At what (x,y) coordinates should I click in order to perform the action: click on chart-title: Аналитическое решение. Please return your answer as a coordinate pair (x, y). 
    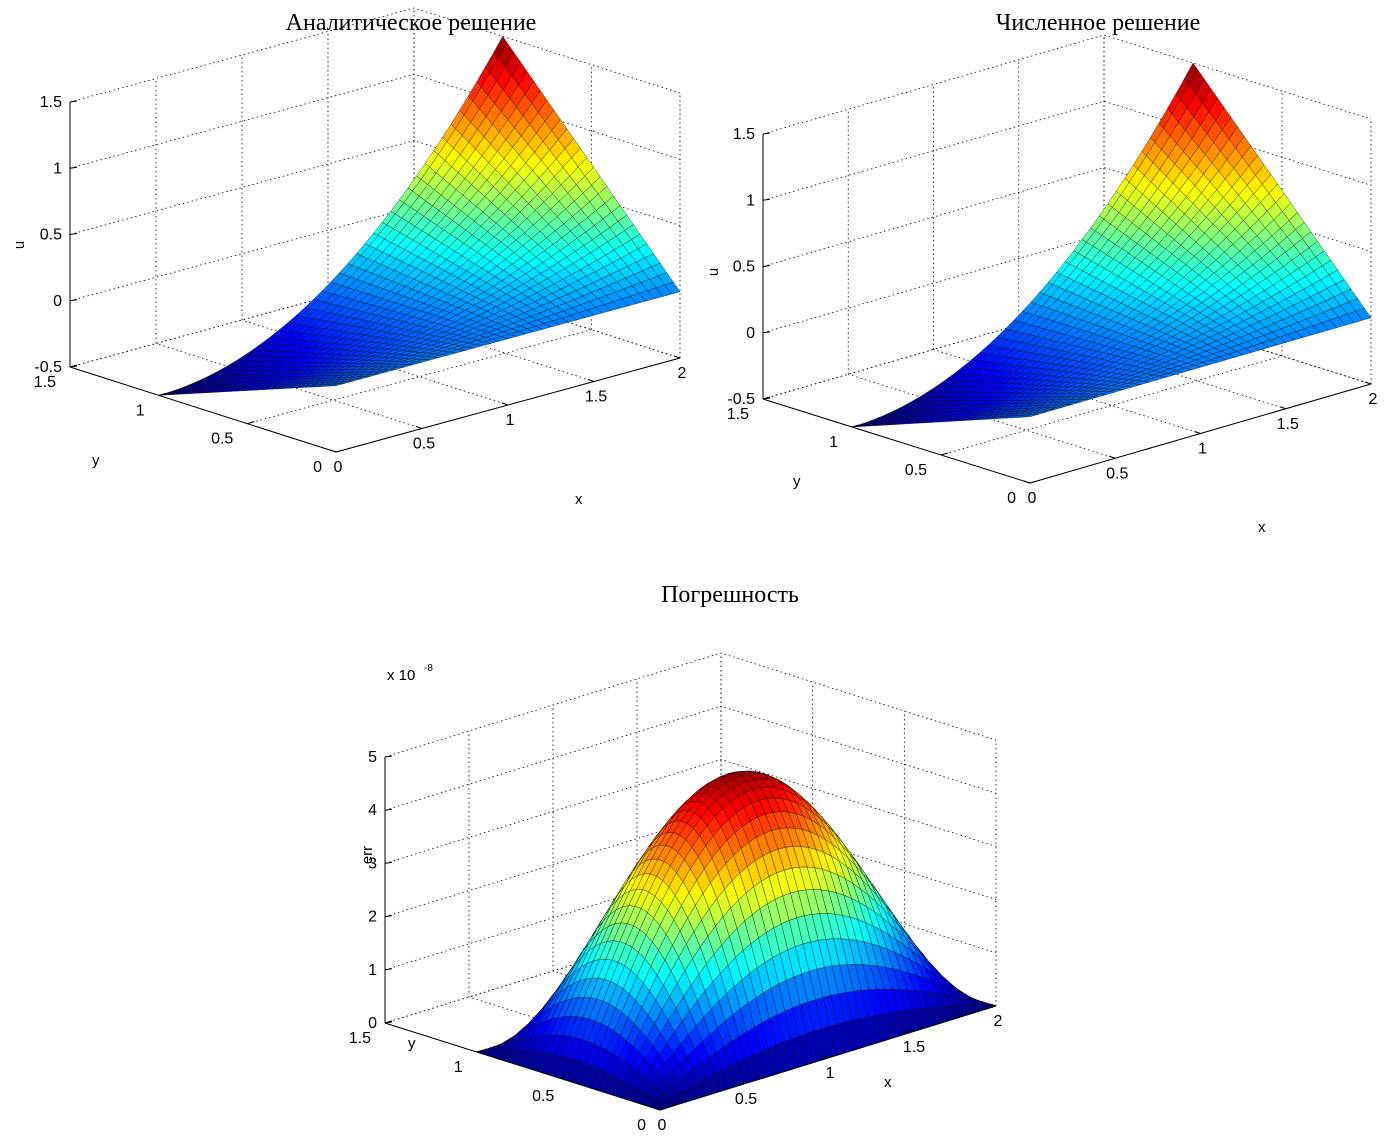
    Looking at the image, I should click on (411, 23).